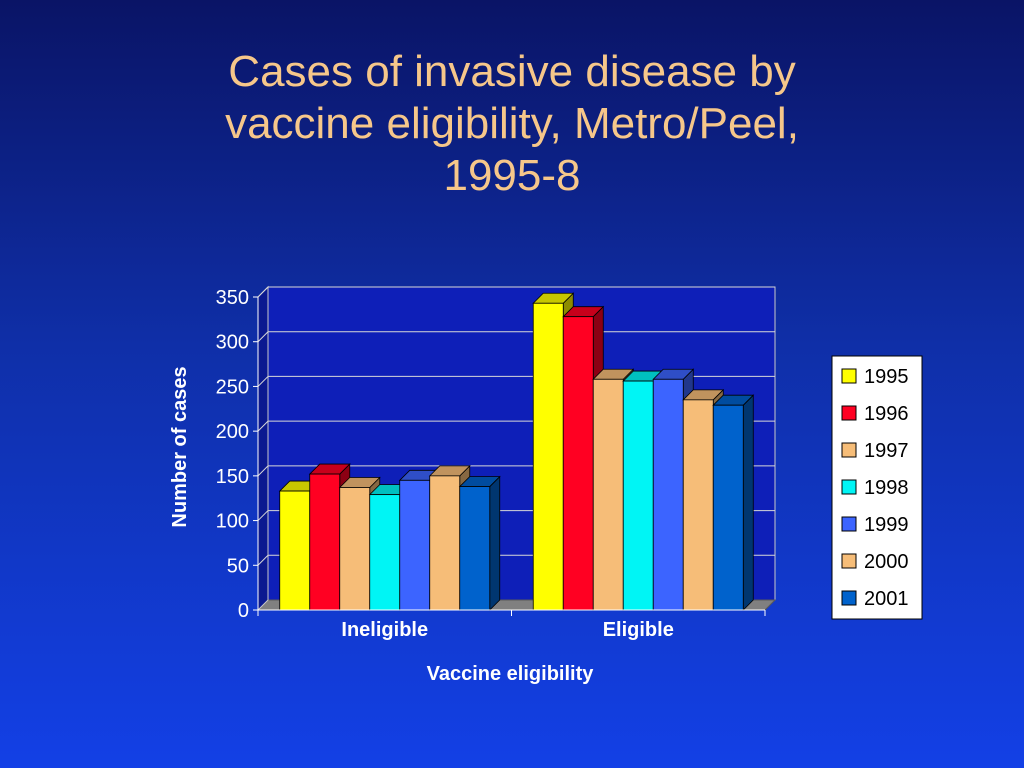  Describe the element at coordinates (232, 387) in the screenshot. I see `y-tick-label: 250` at that location.